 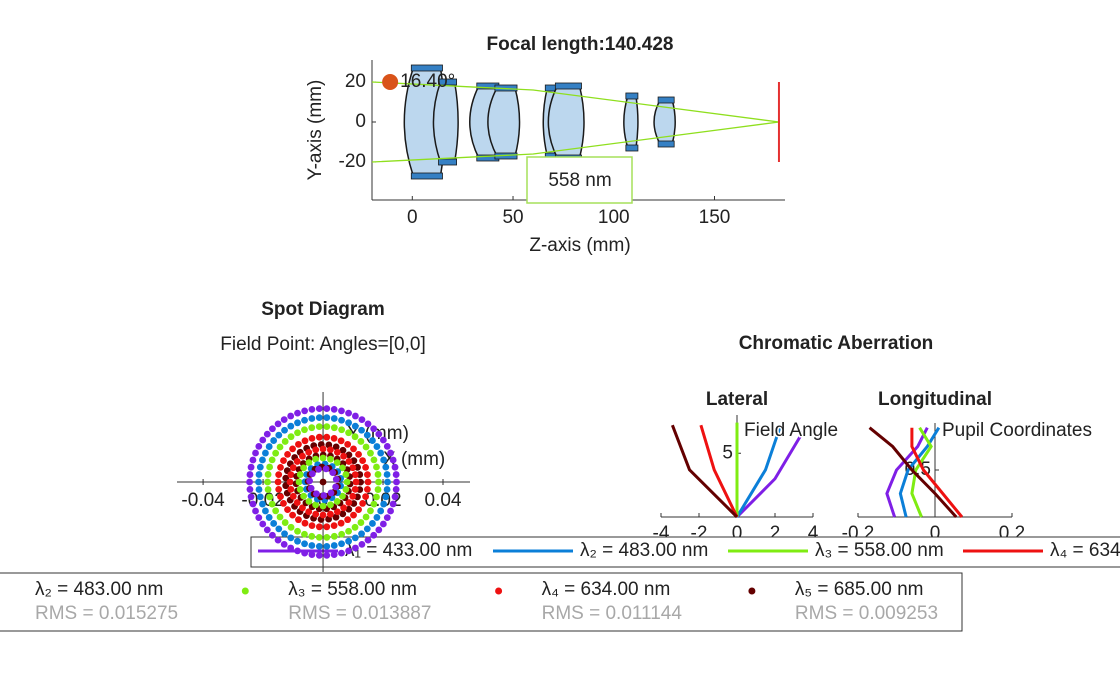 What do you see at coordinates (715, 217) in the screenshot?
I see `x-tick-label: 150` at bounding box center [715, 217].